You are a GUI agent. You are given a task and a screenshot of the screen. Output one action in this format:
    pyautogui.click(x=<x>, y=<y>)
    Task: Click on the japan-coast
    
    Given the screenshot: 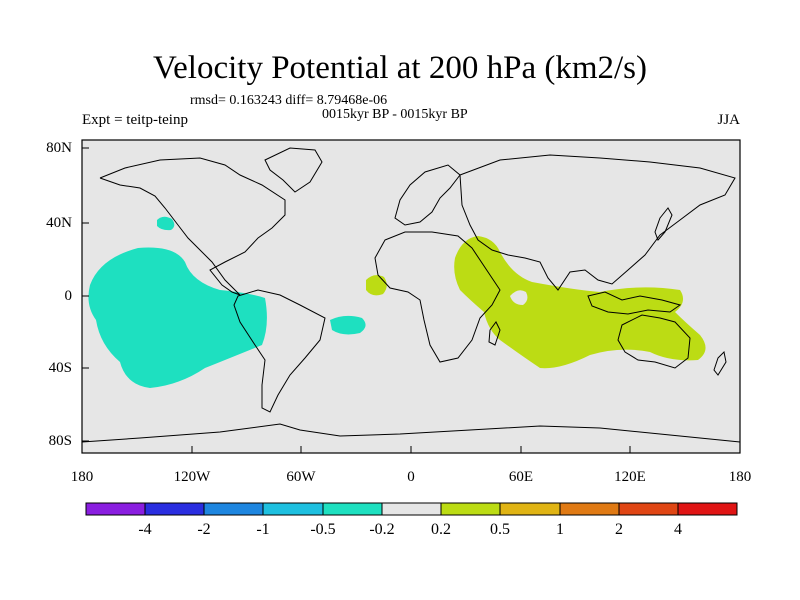 What is the action you would take?
    pyautogui.click(x=663, y=224)
    